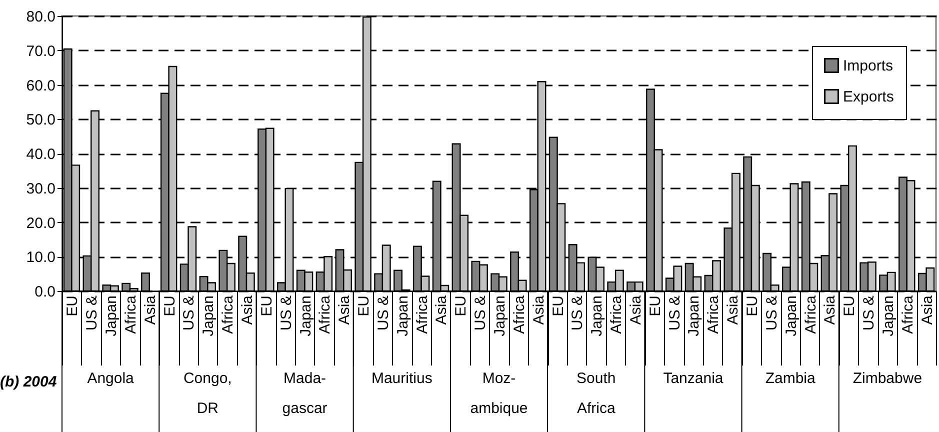 This screenshot has width=939, height=432. Describe the element at coordinates (887, 378) in the screenshot. I see `text: Zimbabwe` at that location.